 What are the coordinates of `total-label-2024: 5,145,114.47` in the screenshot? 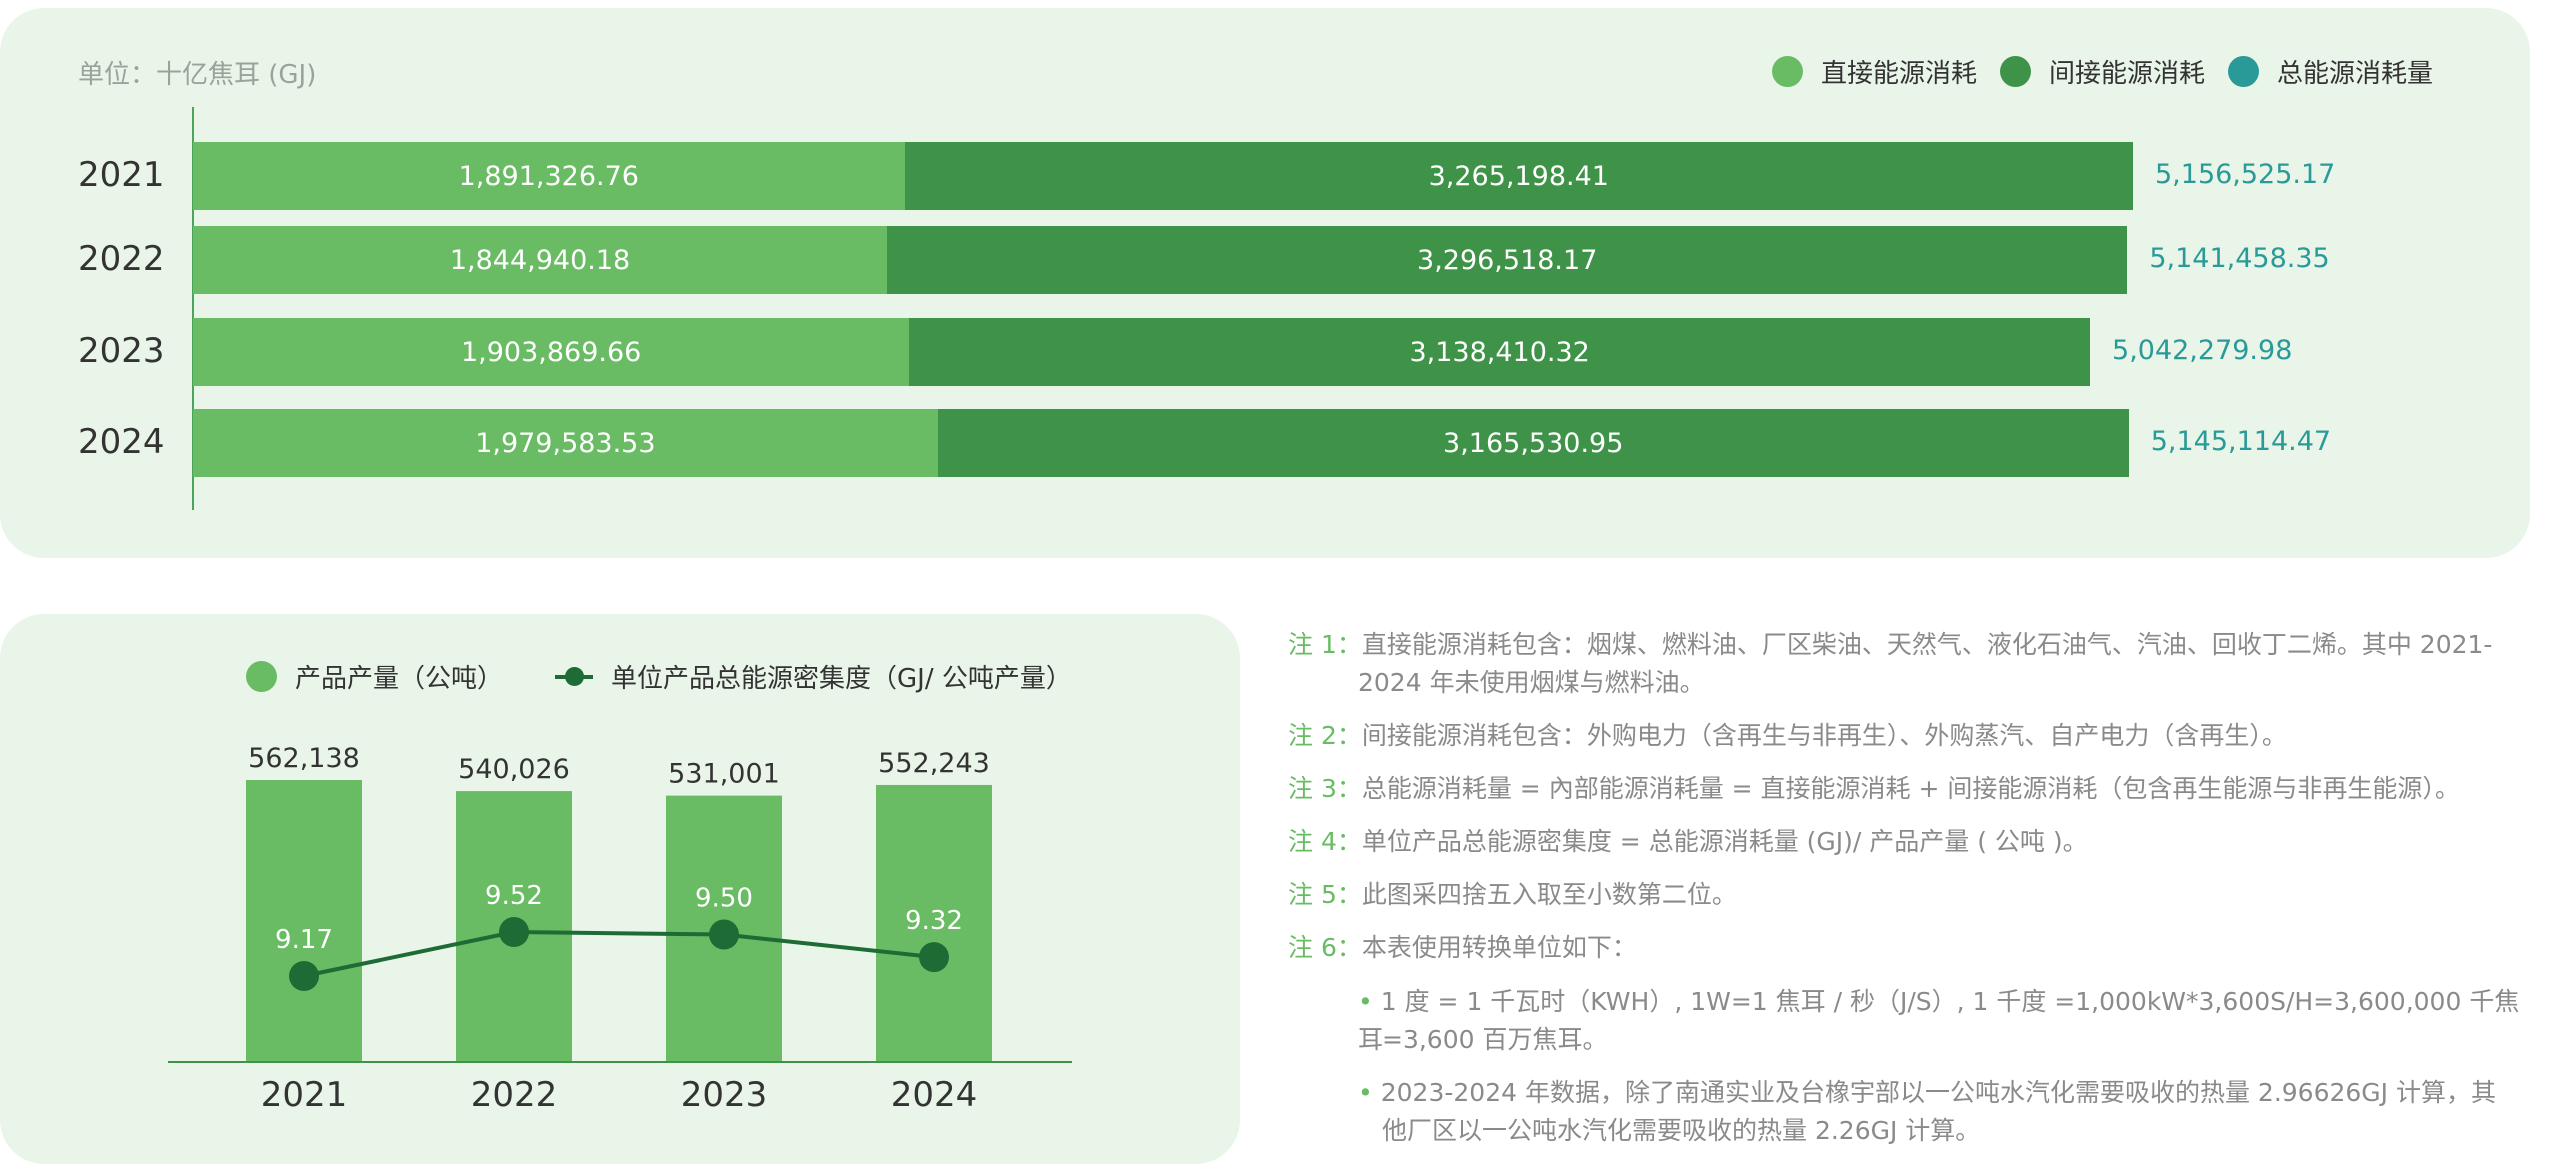 It's located at (2241, 441).